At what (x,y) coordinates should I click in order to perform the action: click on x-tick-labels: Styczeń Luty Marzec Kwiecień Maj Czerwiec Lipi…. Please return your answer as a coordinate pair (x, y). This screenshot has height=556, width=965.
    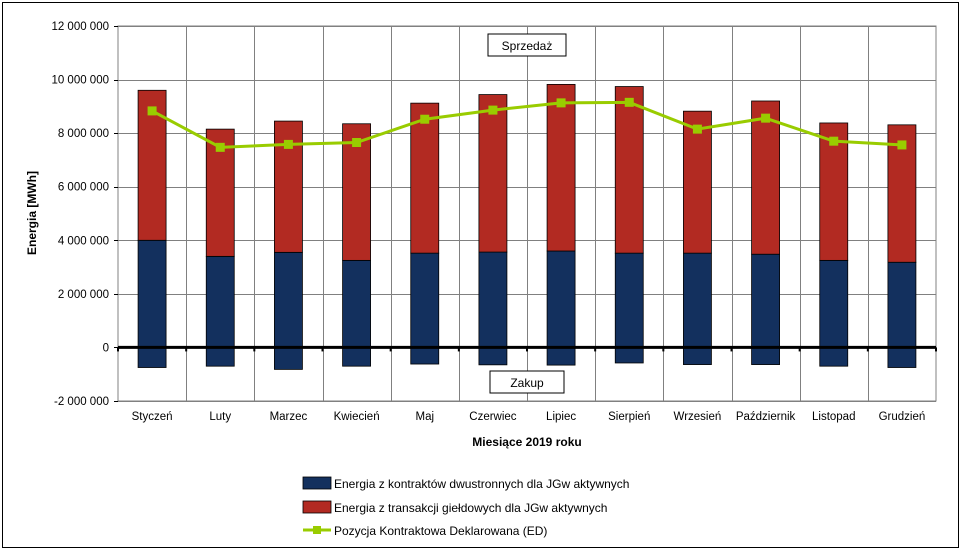
    Looking at the image, I should click on (529, 417).